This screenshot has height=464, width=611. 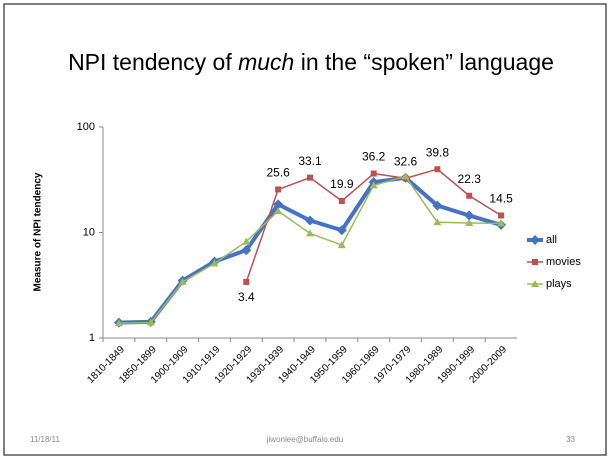 I want to click on data-label: 33.1, so click(x=310, y=161).